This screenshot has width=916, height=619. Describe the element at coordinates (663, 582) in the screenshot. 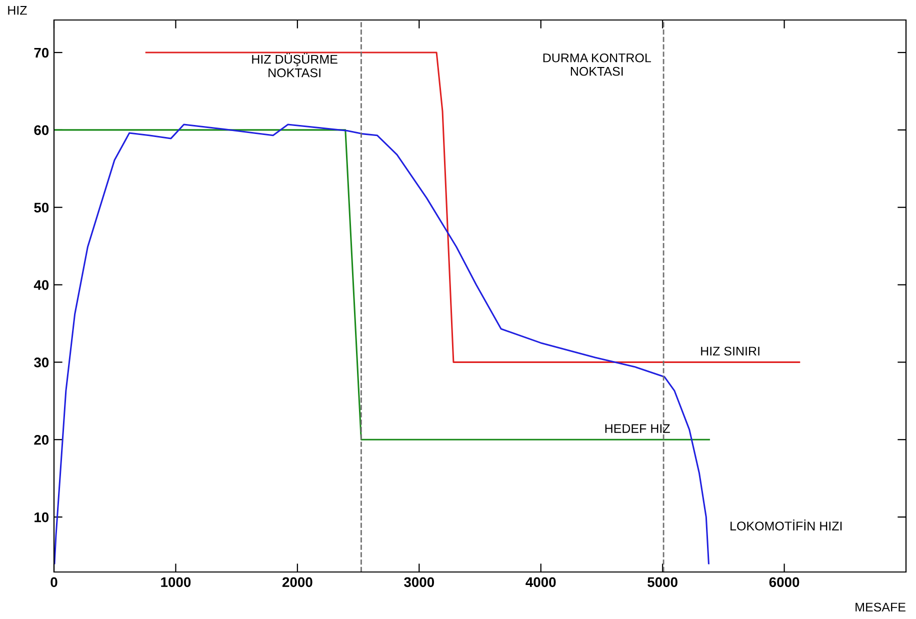

I see `x-tick-label: 5000` at that location.